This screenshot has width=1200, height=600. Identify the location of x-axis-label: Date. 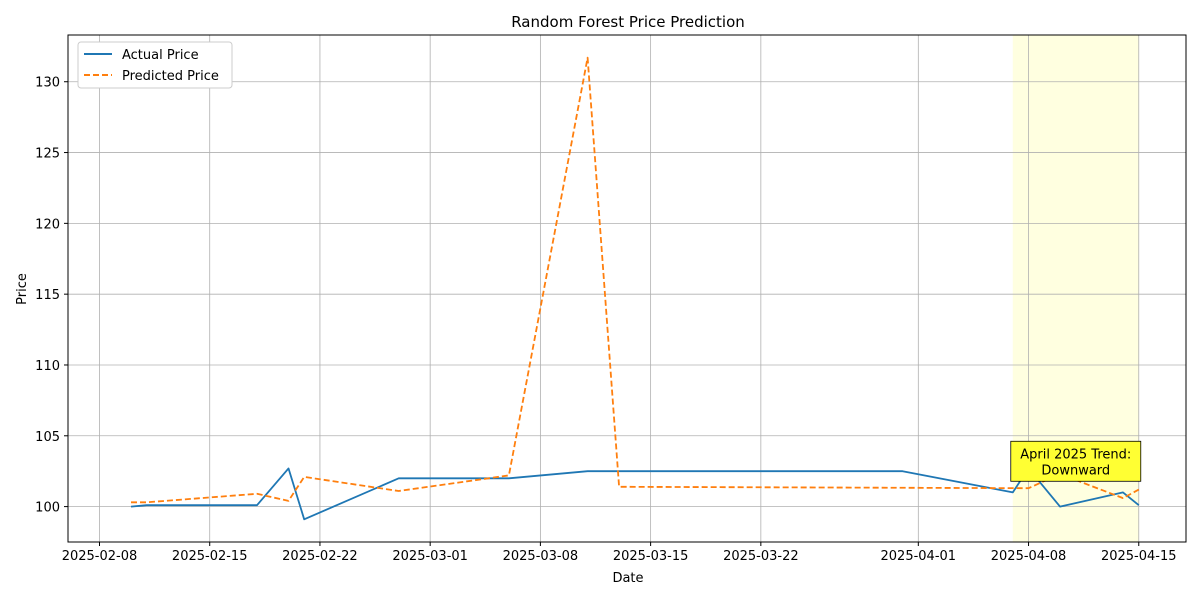
(627, 578).